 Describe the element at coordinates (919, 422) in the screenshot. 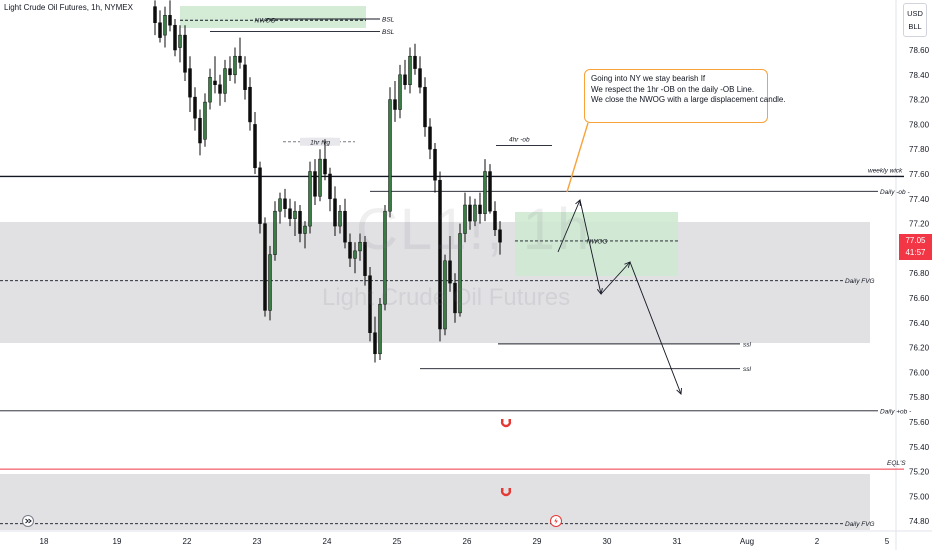

I see `y-tick-label: 75.60` at that location.